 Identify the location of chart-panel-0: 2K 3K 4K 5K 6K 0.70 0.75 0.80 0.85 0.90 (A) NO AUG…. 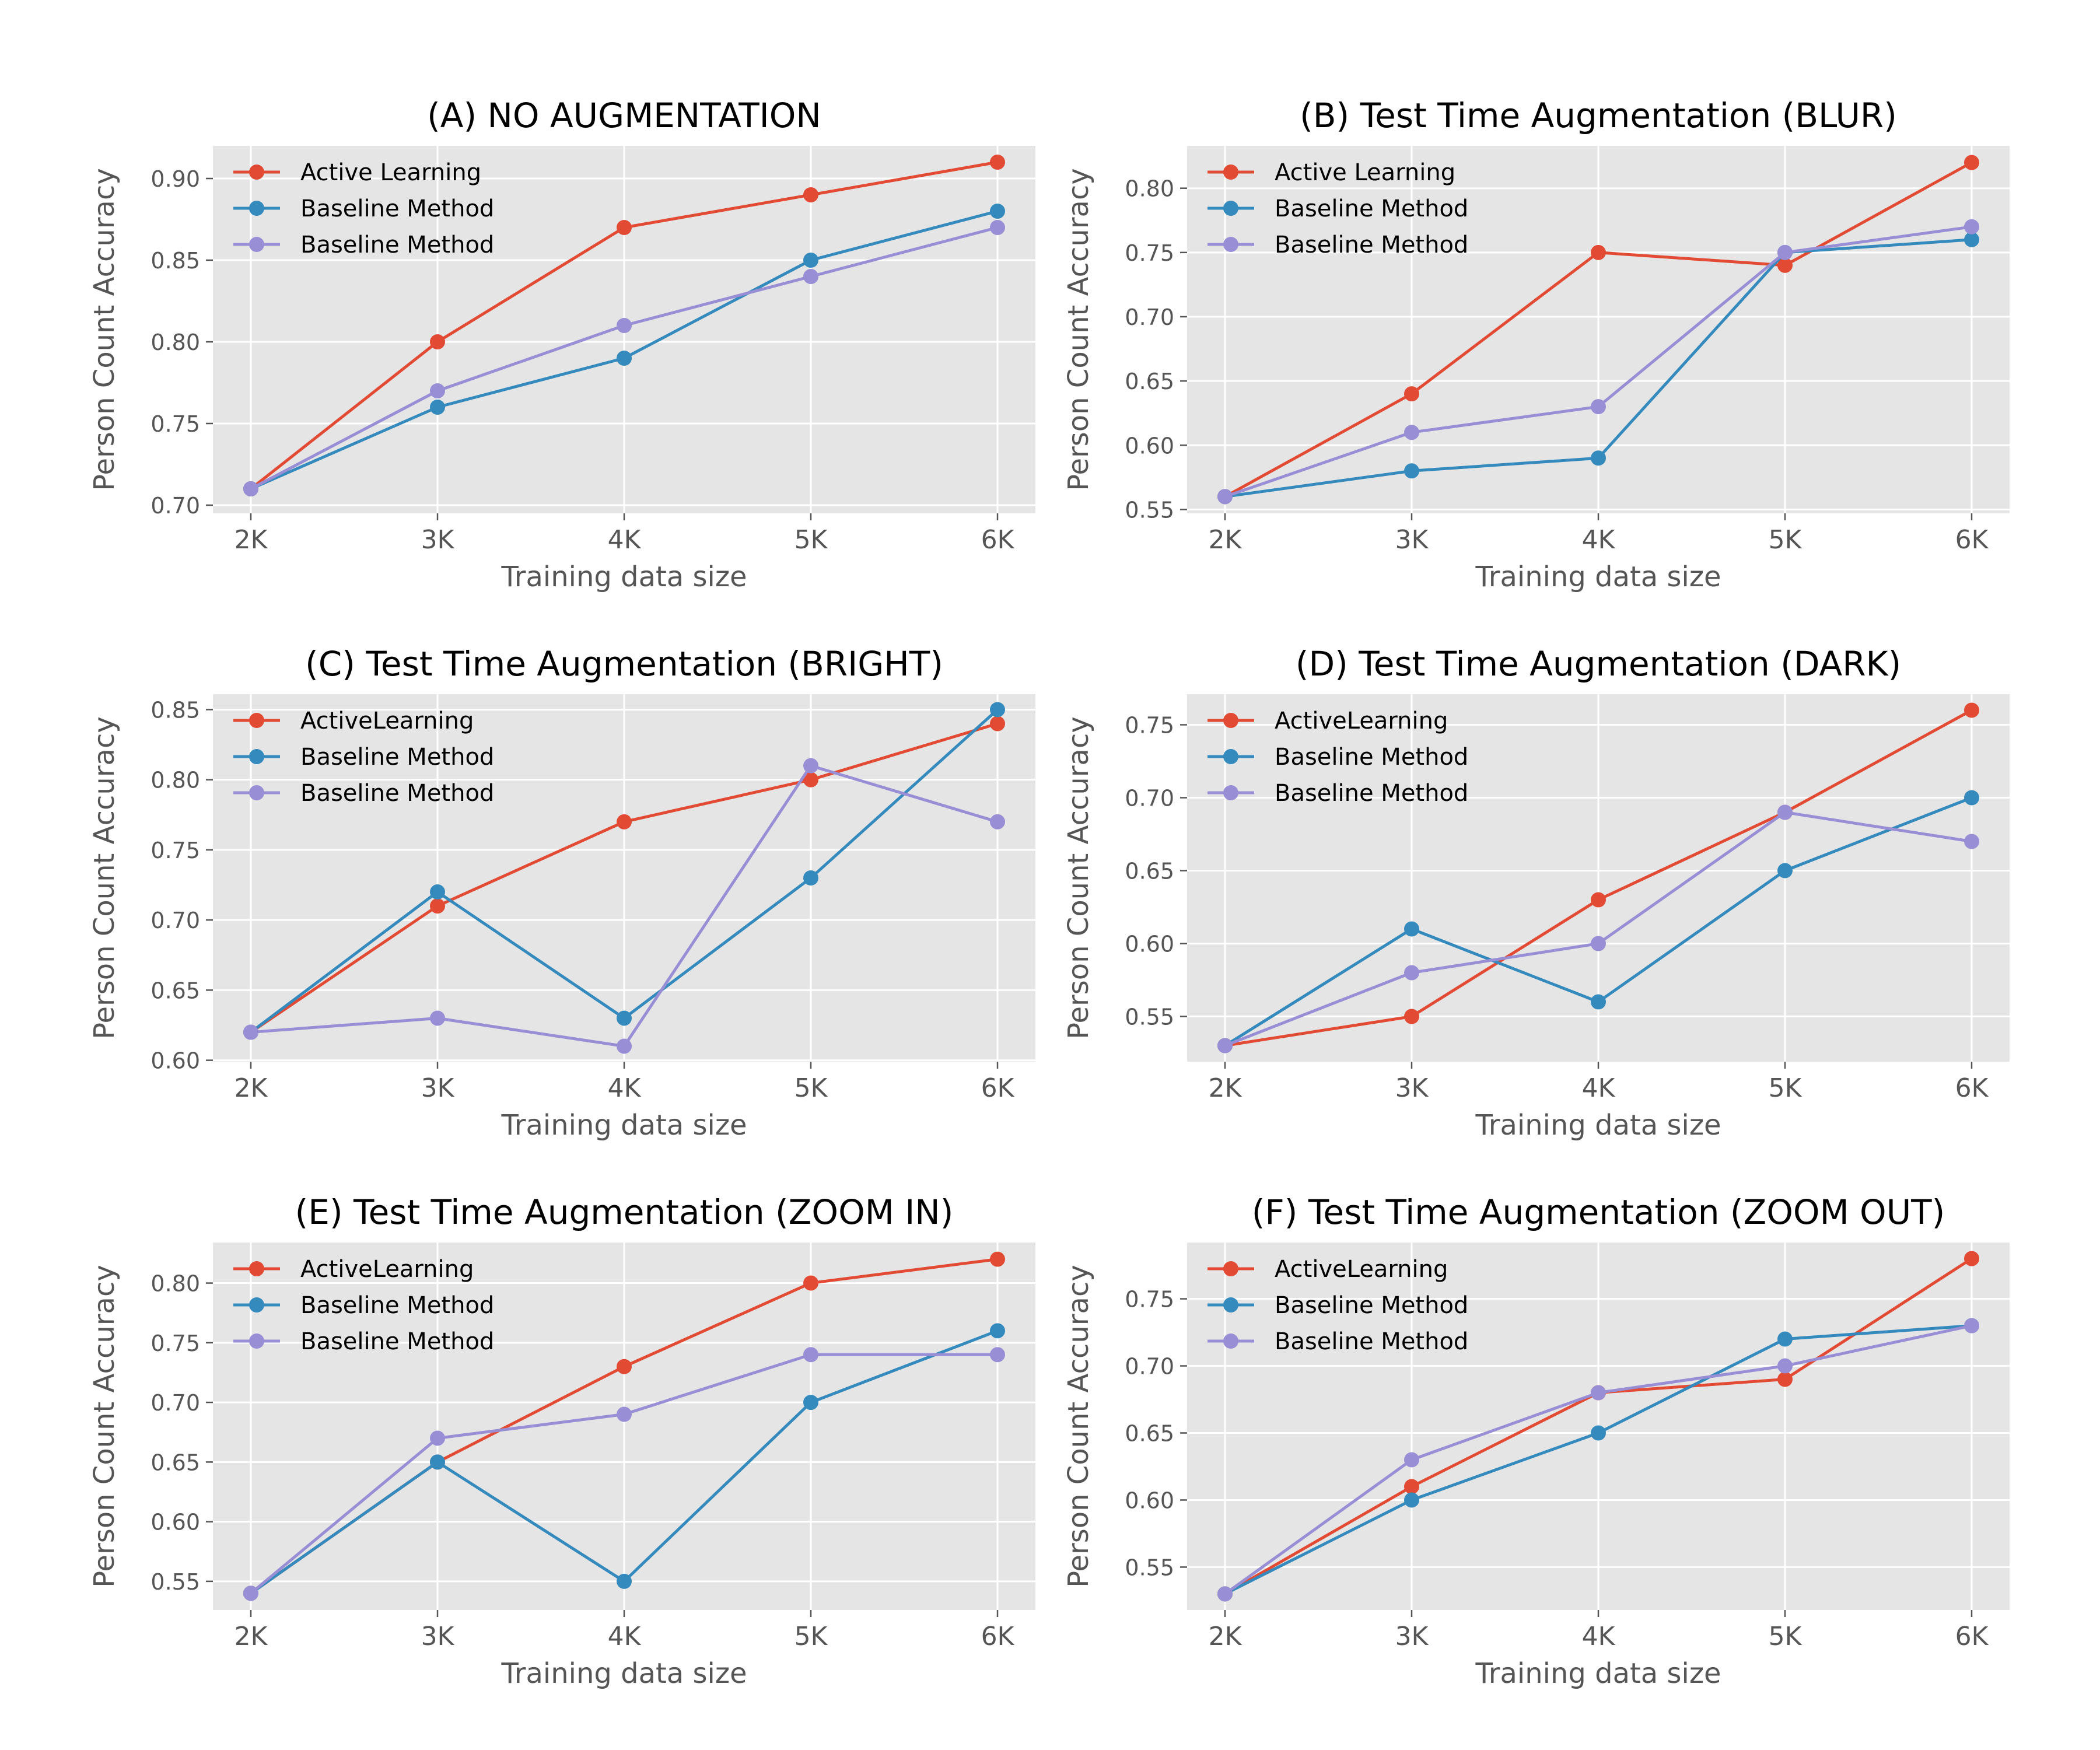
(561, 344).